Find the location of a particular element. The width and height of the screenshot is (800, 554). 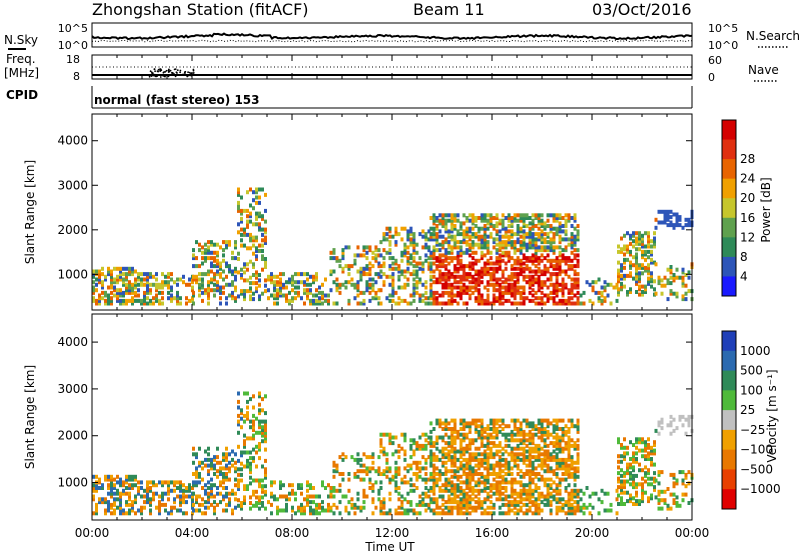

y-tick-label: 3000 is located at coordinates (72, 185).